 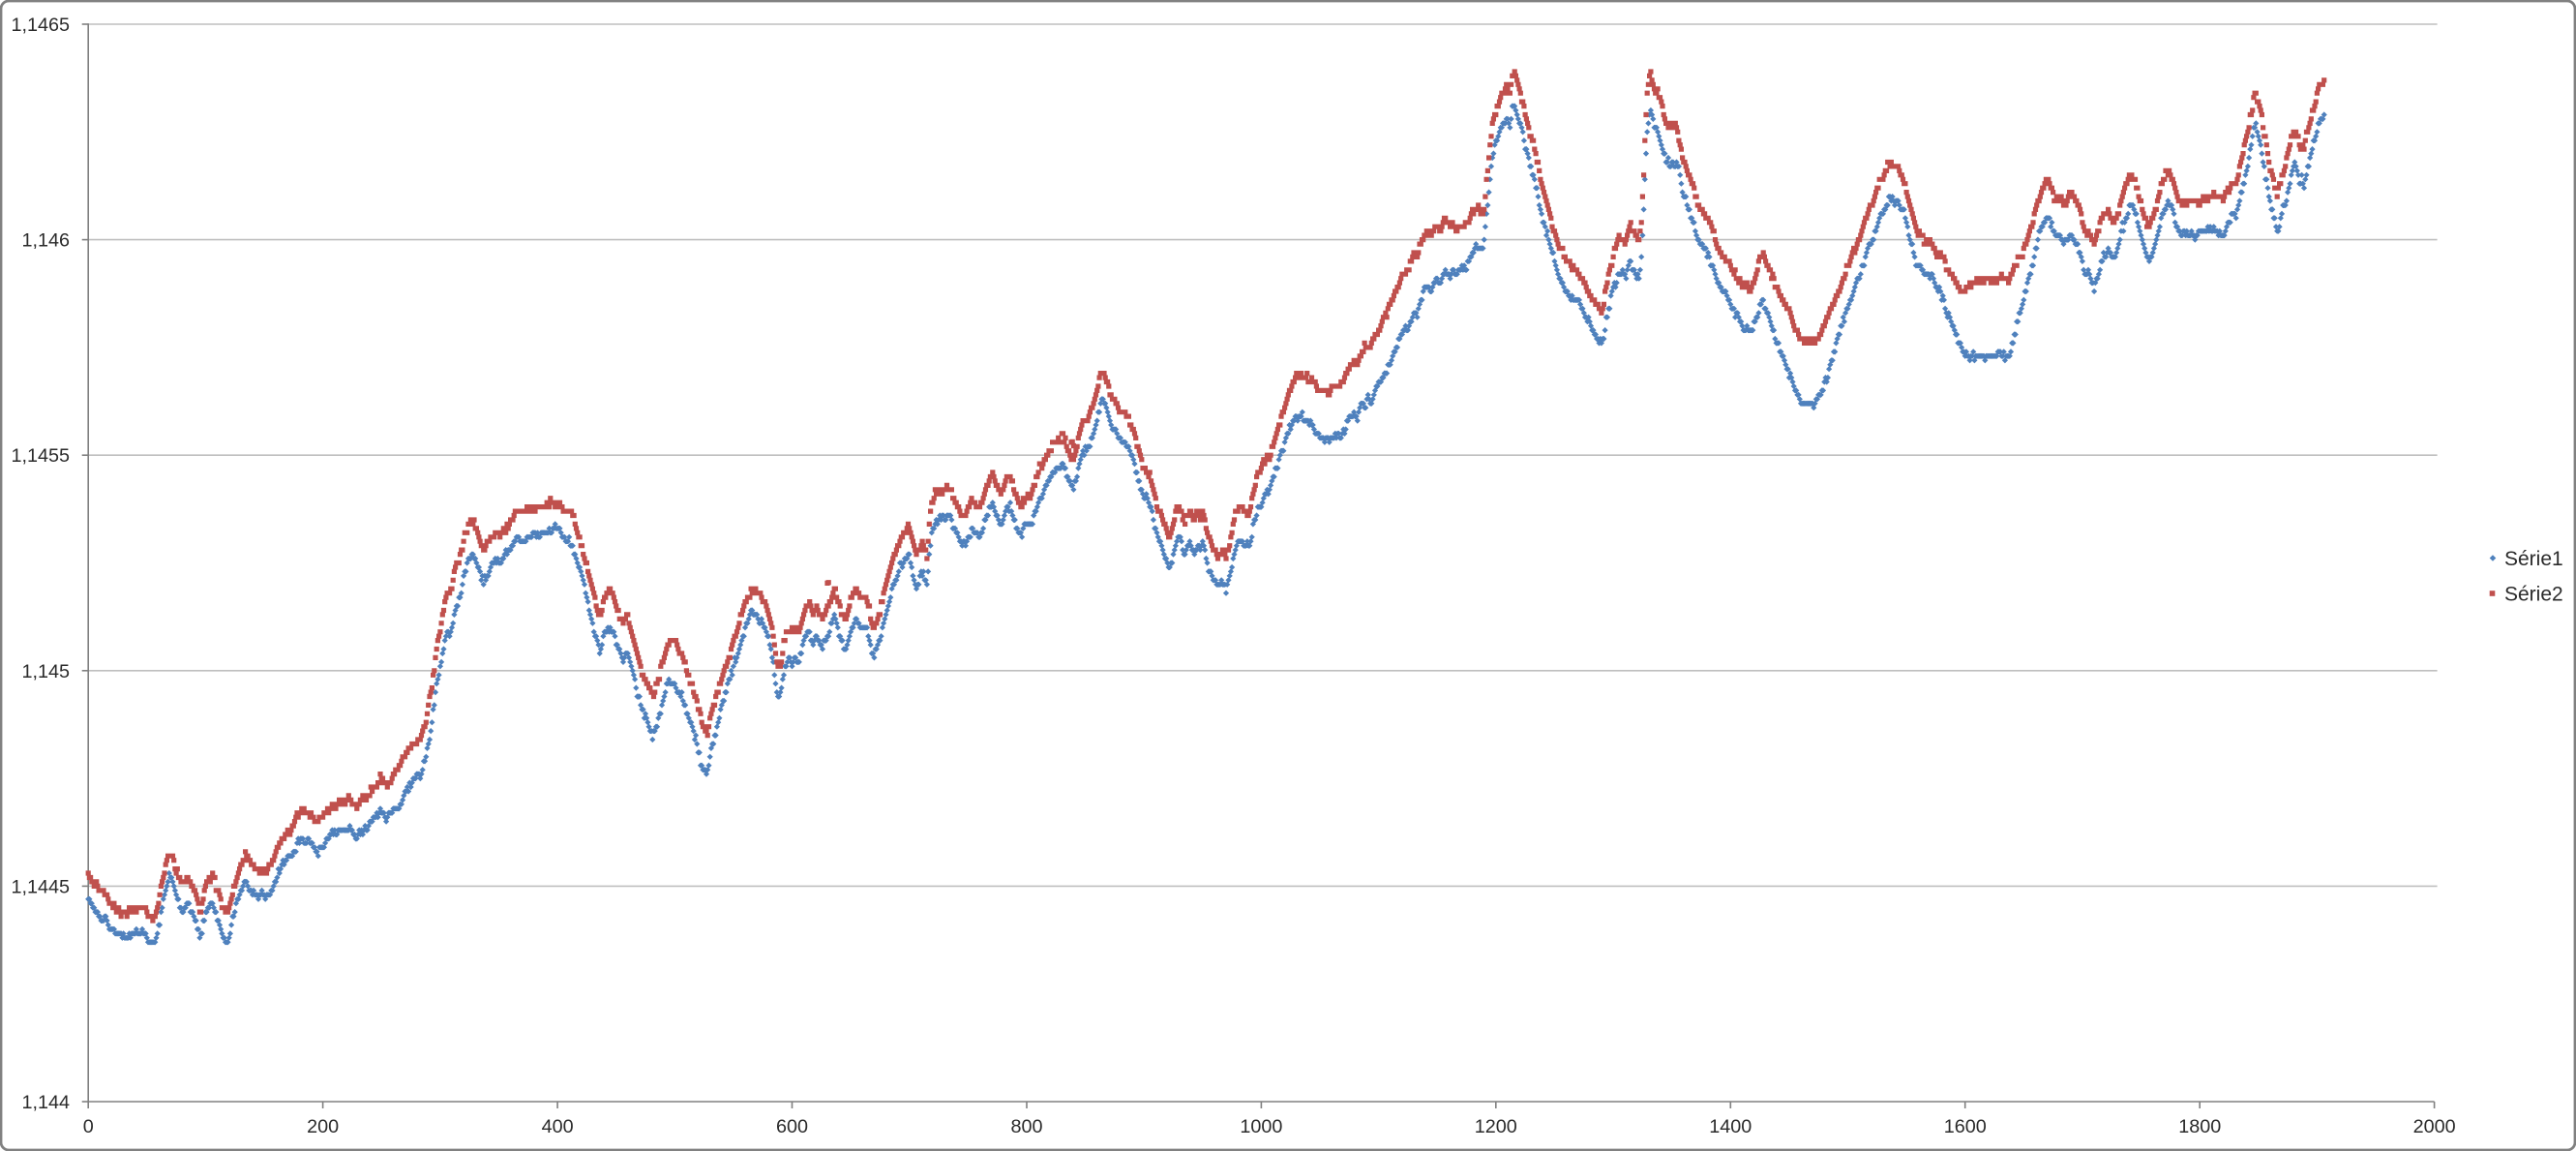 What do you see at coordinates (1026, 1126) in the screenshot?
I see `svg-text: 800` at bounding box center [1026, 1126].